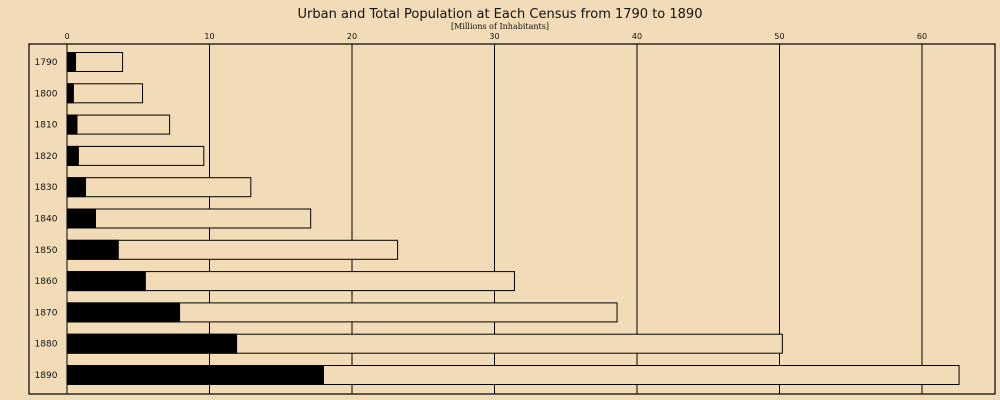 This screenshot has height=400, width=1000. I want to click on category-label: 1870, so click(46, 313).